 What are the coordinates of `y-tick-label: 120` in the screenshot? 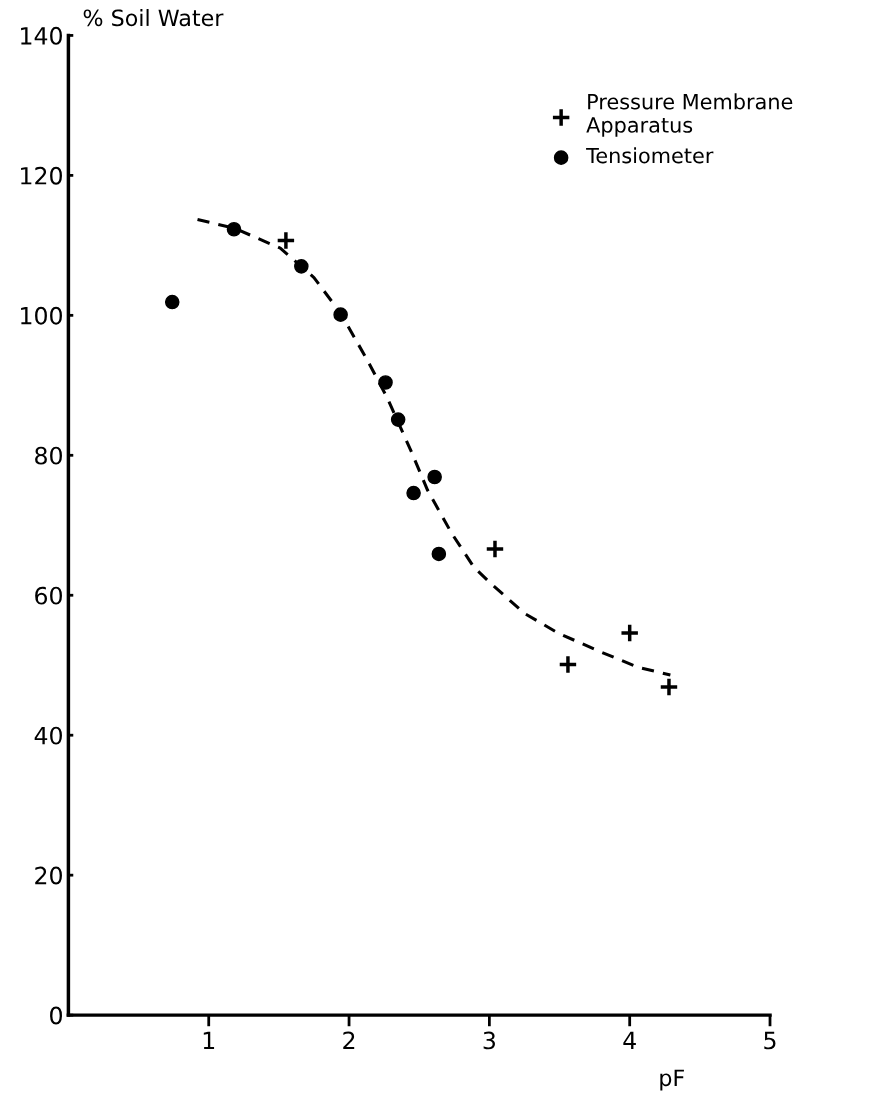 It's located at (41, 175).